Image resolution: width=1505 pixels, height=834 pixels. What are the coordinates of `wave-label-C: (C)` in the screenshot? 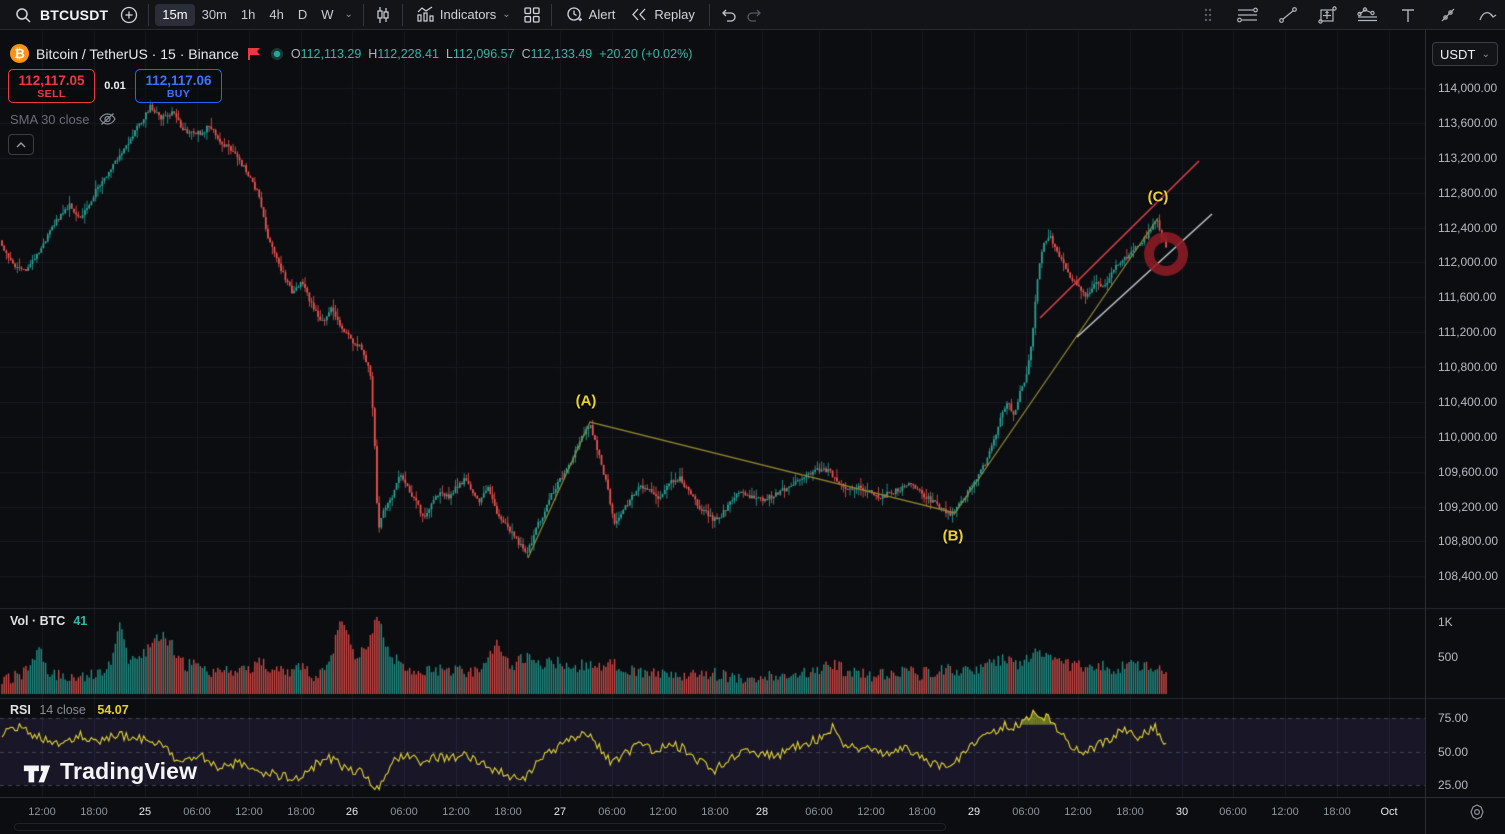 It's located at (1158, 197).